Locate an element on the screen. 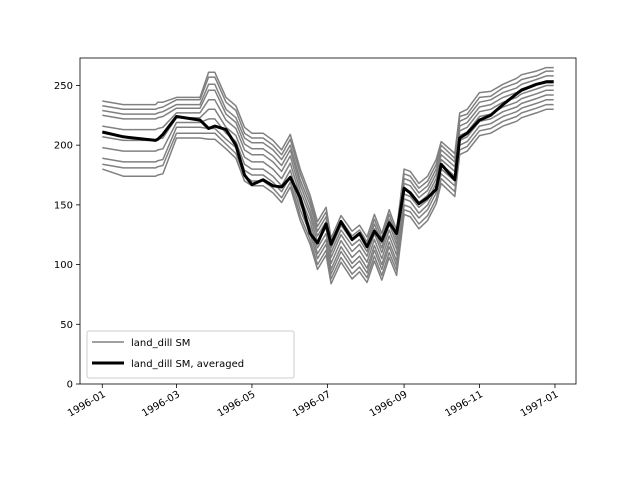  legend-label-average: land_dill SM, averaged is located at coordinates (187, 364).